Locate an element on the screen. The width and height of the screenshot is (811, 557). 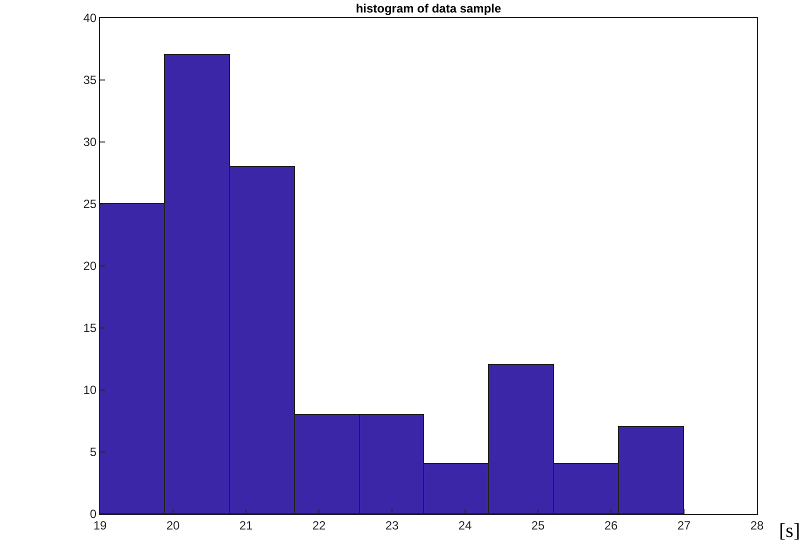
y-tick-label: 5 is located at coordinates (93, 452).